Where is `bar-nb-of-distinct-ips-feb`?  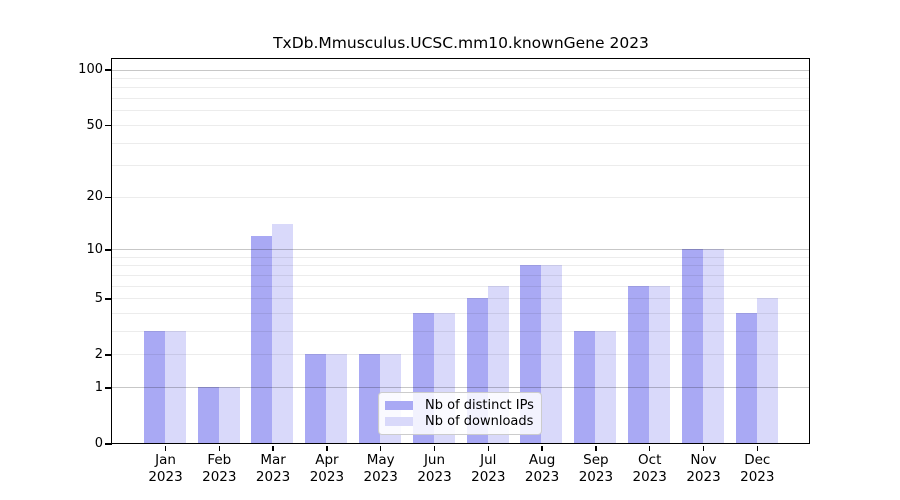 bar-nb-of-distinct-ips-feb is located at coordinates (208, 415).